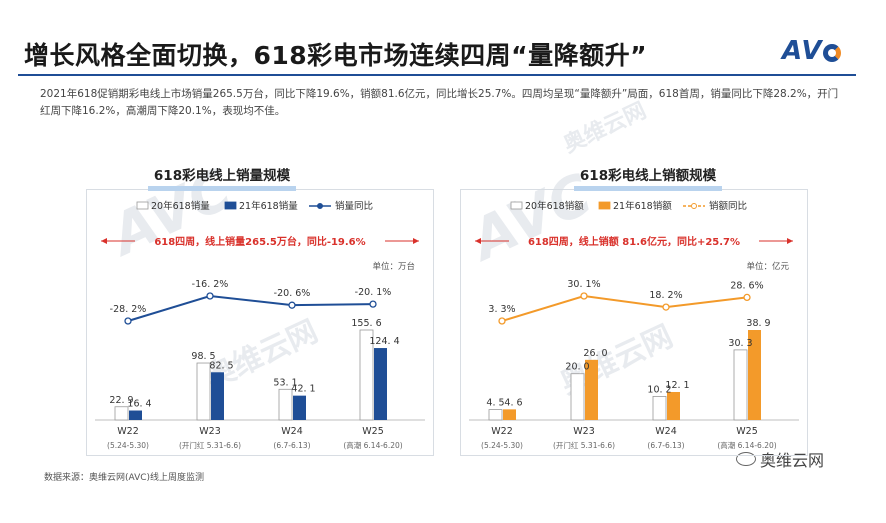  I want to click on yoy-label-W25: -20. 1%, so click(373, 292).